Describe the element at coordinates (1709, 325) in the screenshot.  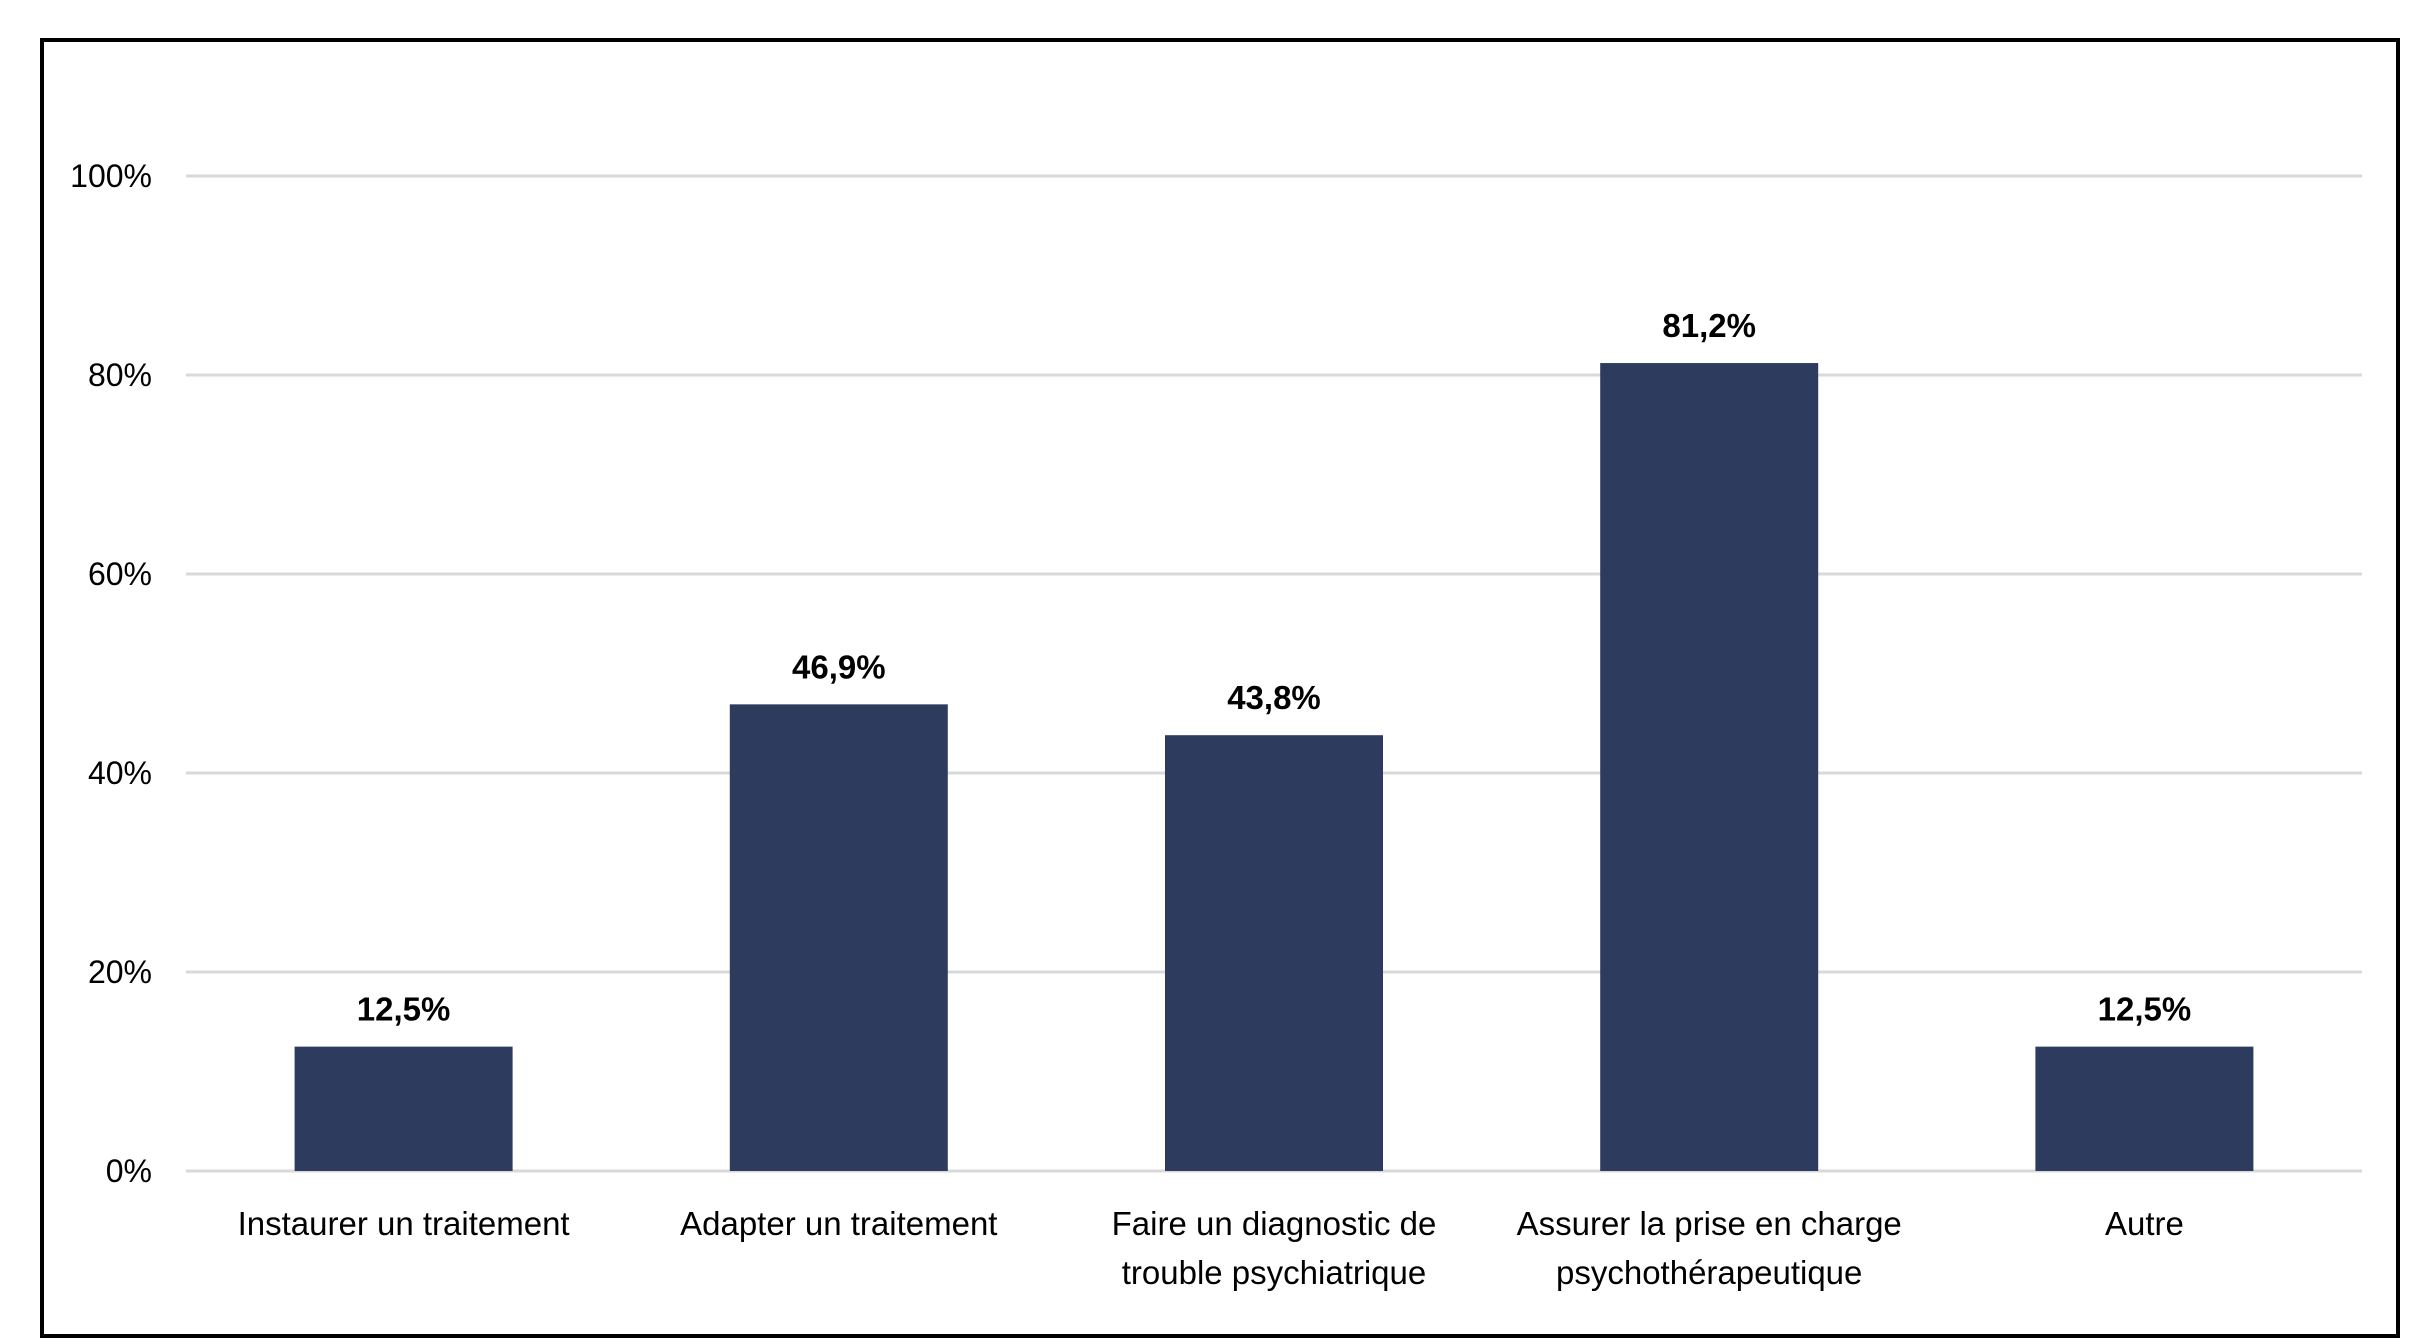
I see `data-label: 81,2%` at that location.